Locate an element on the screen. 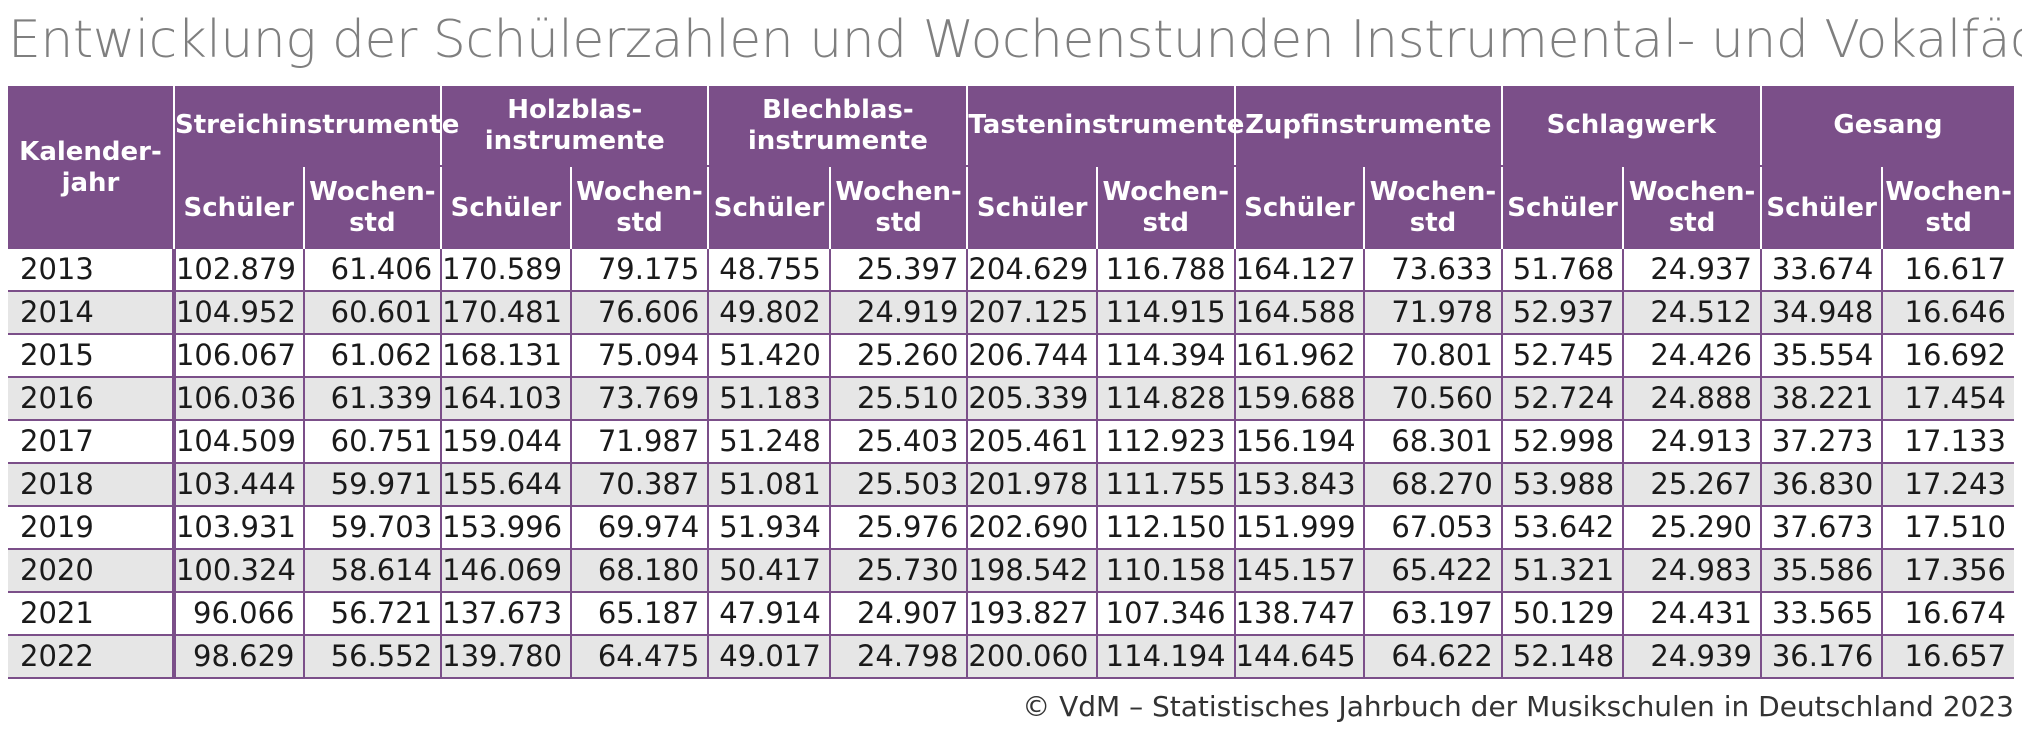 The height and width of the screenshot is (736, 2022). year-cell: 2021 is located at coordinates (92, 614).